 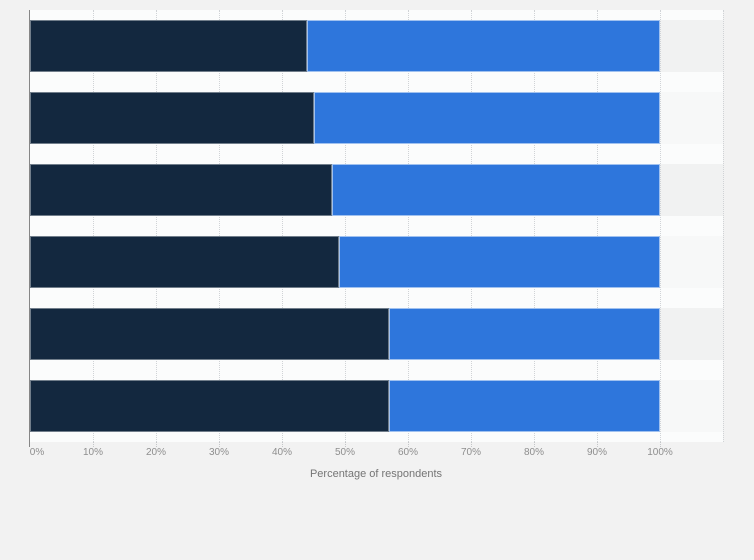 What do you see at coordinates (597, 452) in the screenshot?
I see `x-tick-label: 90%` at bounding box center [597, 452].